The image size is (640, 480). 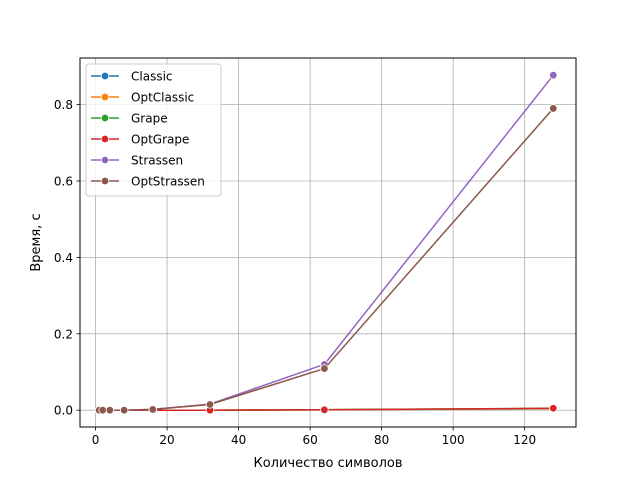 I want to click on y-tick-label: 0.2, so click(x=63, y=334).